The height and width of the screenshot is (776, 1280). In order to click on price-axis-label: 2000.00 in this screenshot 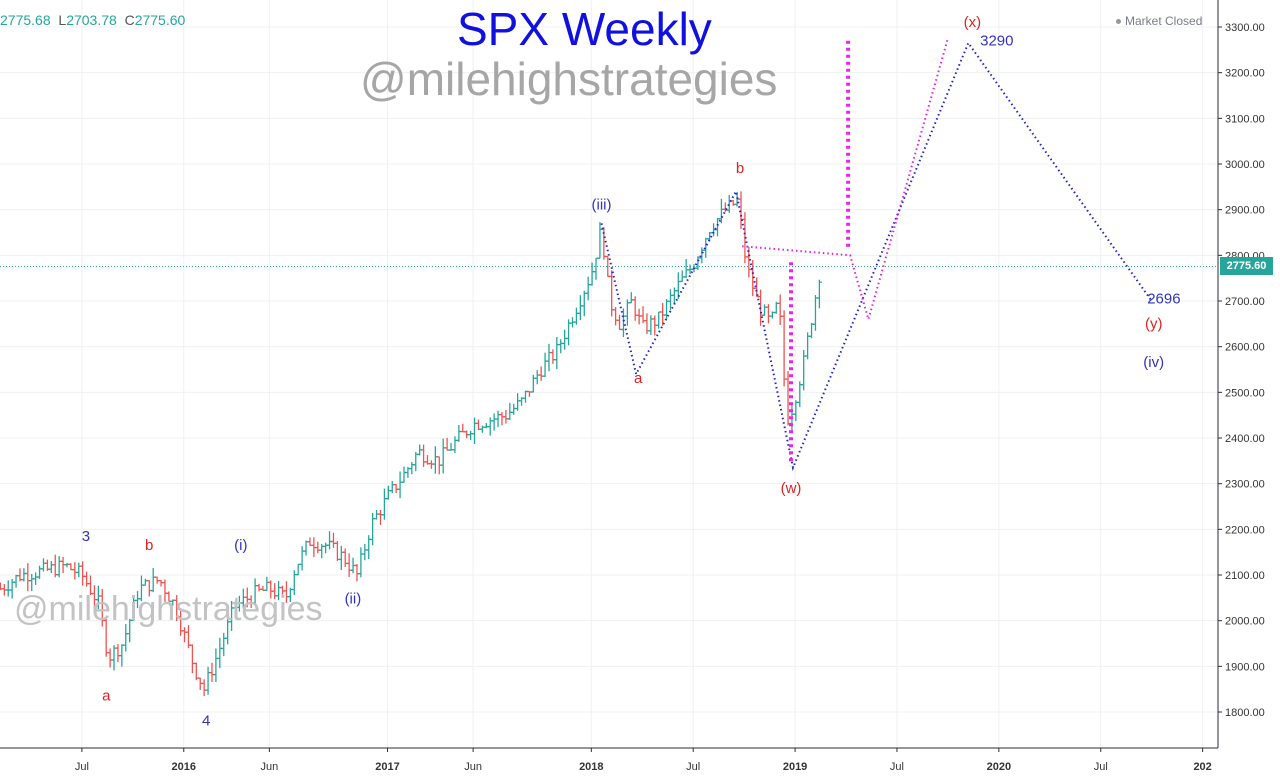, I will do `click(1245, 622)`.